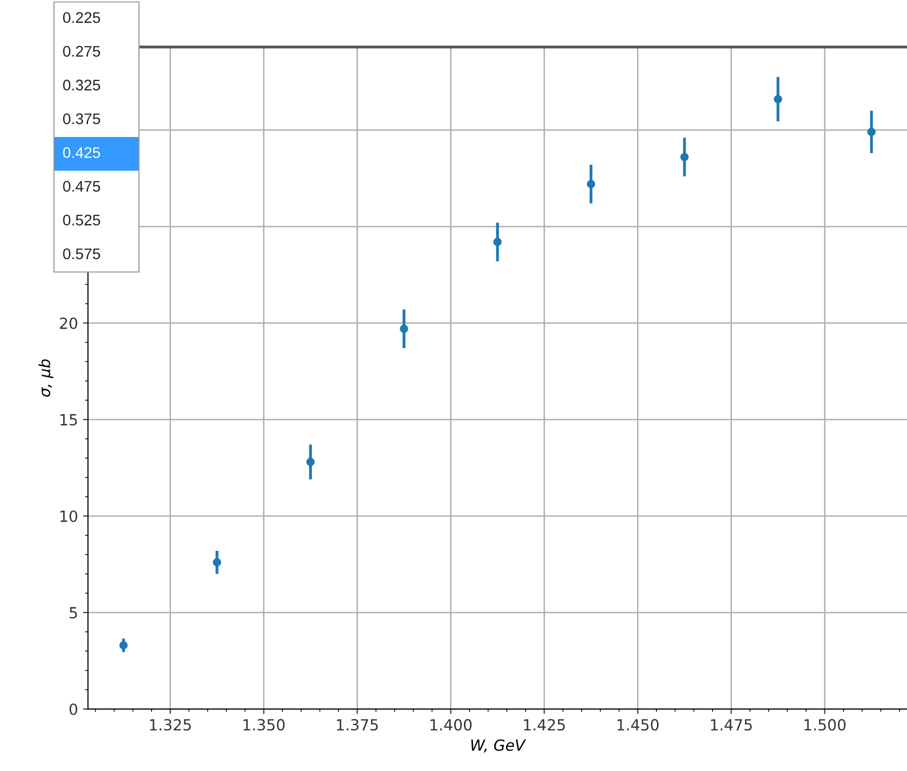 The height and width of the screenshot is (771, 907). Describe the element at coordinates (81, 17) in the screenshot. I see `text: 0.225` at that location.